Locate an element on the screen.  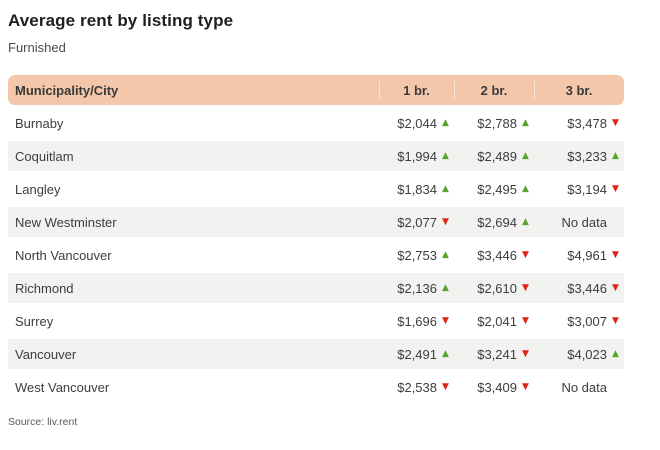
table-row: Vancouver $2,491 ▲ $3,241 ▼ $4,023 ▲ is located at coordinates (316, 354).